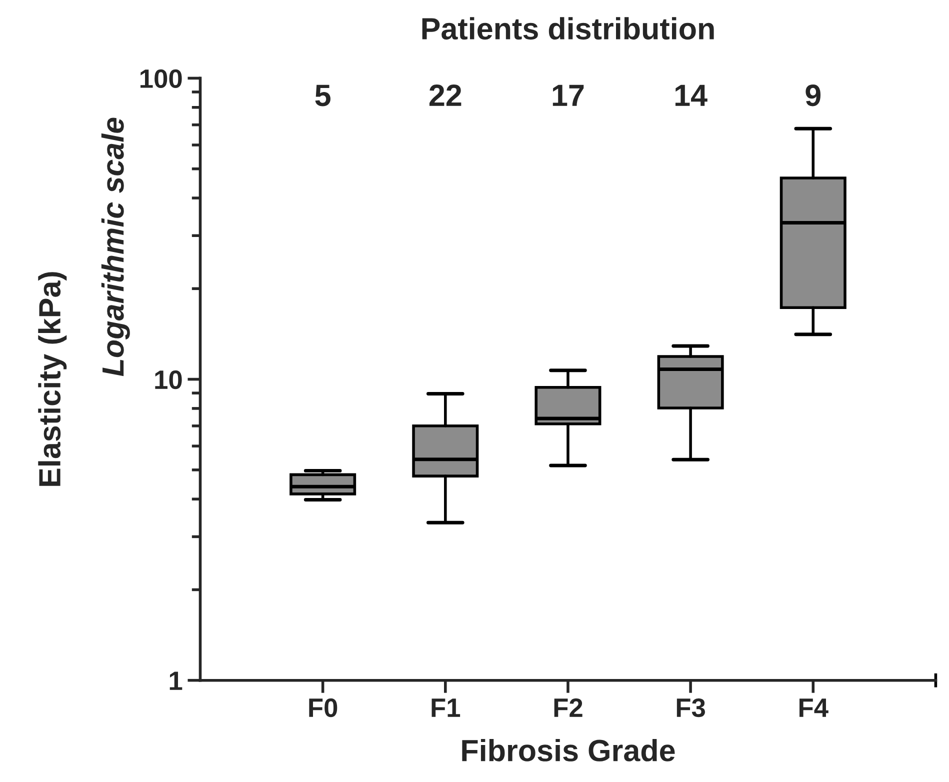 The image size is (949, 782). What do you see at coordinates (84, 302) in the screenshot?
I see `y-axis-title: Elasticity (kPa) Logarithmic scale` at bounding box center [84, 302].